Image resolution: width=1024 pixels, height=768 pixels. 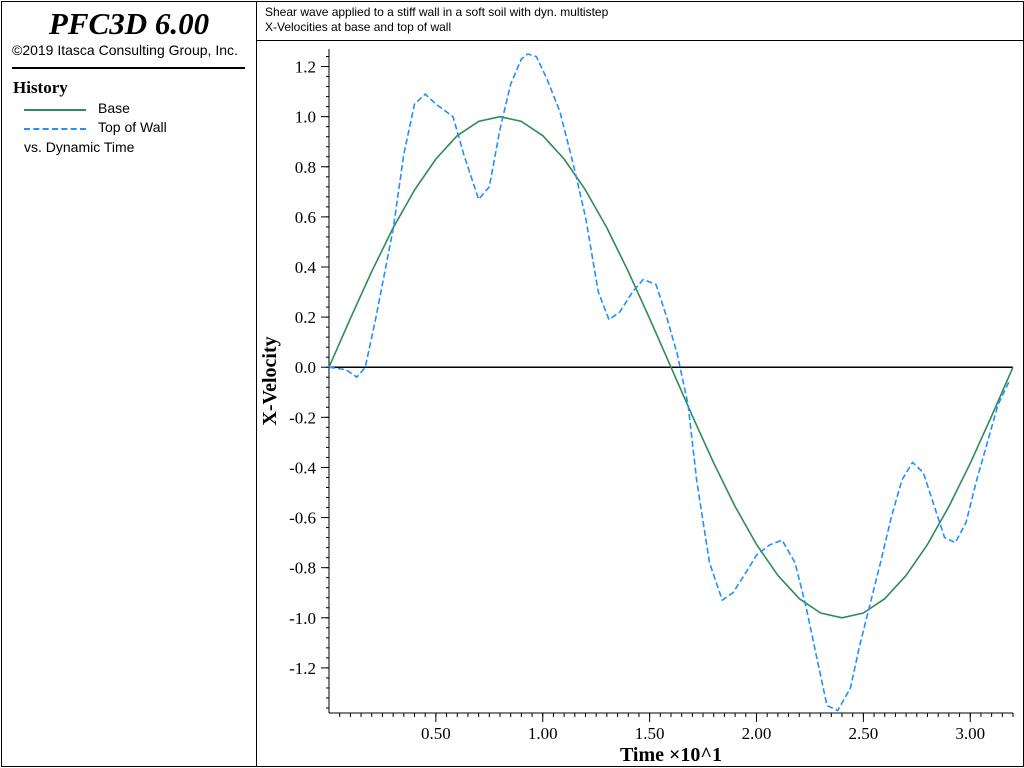 I want to click on y-axis-label: X-Velocity, so click(x=270, y=380).